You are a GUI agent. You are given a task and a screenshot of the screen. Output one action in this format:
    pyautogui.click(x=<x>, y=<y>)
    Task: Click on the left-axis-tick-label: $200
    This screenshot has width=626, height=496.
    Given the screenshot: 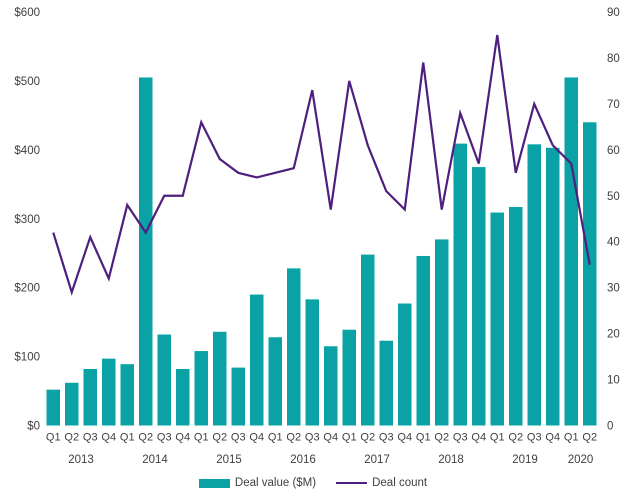 What is the action you would take?
    pyautogui.click(x=27, y=289)
    